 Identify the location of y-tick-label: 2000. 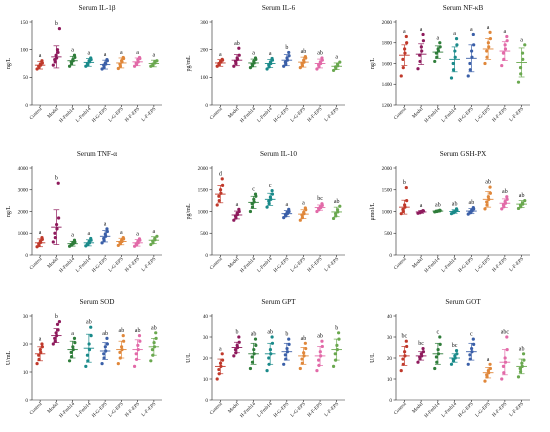
(387, 23).